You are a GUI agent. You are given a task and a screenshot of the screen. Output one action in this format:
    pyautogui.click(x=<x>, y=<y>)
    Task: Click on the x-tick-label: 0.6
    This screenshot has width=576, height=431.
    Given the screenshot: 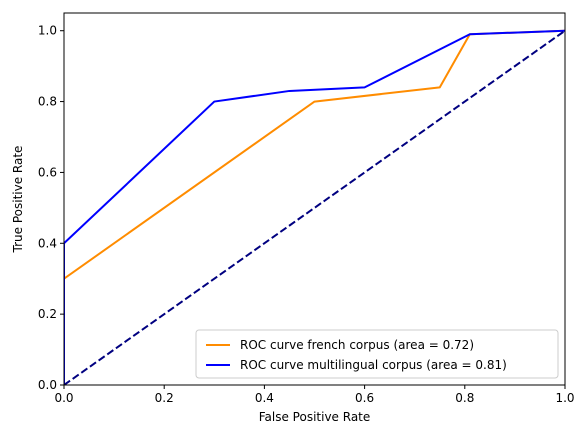 What is the action you would take?
    pyautogui.click(x=364, y=398)
    